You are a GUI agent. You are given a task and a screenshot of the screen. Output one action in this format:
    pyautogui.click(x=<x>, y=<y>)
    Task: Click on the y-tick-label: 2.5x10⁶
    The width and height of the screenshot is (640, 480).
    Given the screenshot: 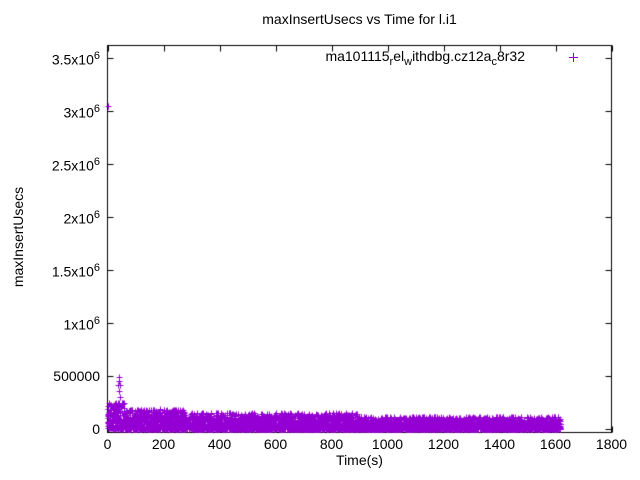 What is the action you would take?
    pyautogui.click(x=75, y=165)
    